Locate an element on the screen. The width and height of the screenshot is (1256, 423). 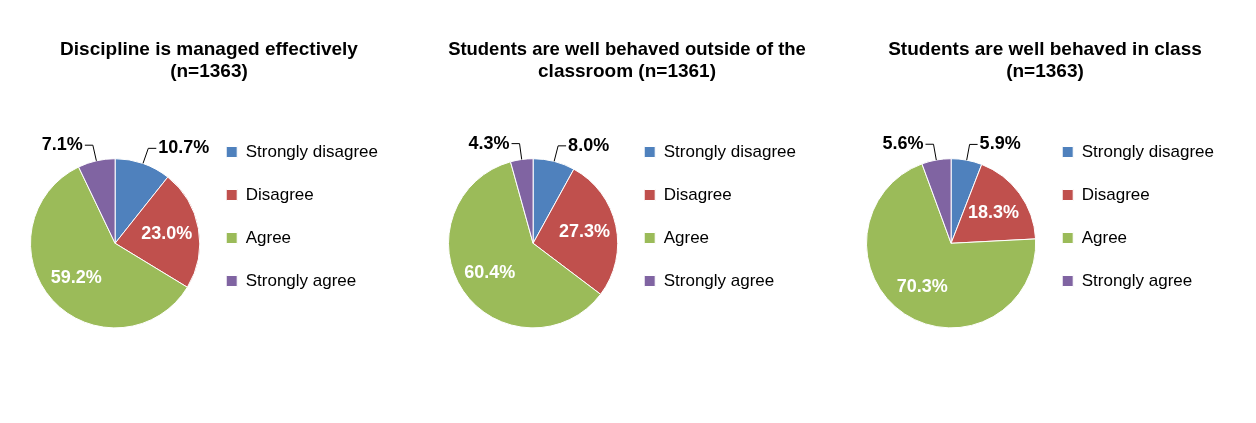
data-label: 10.7% is located at coordinates (184, 147).